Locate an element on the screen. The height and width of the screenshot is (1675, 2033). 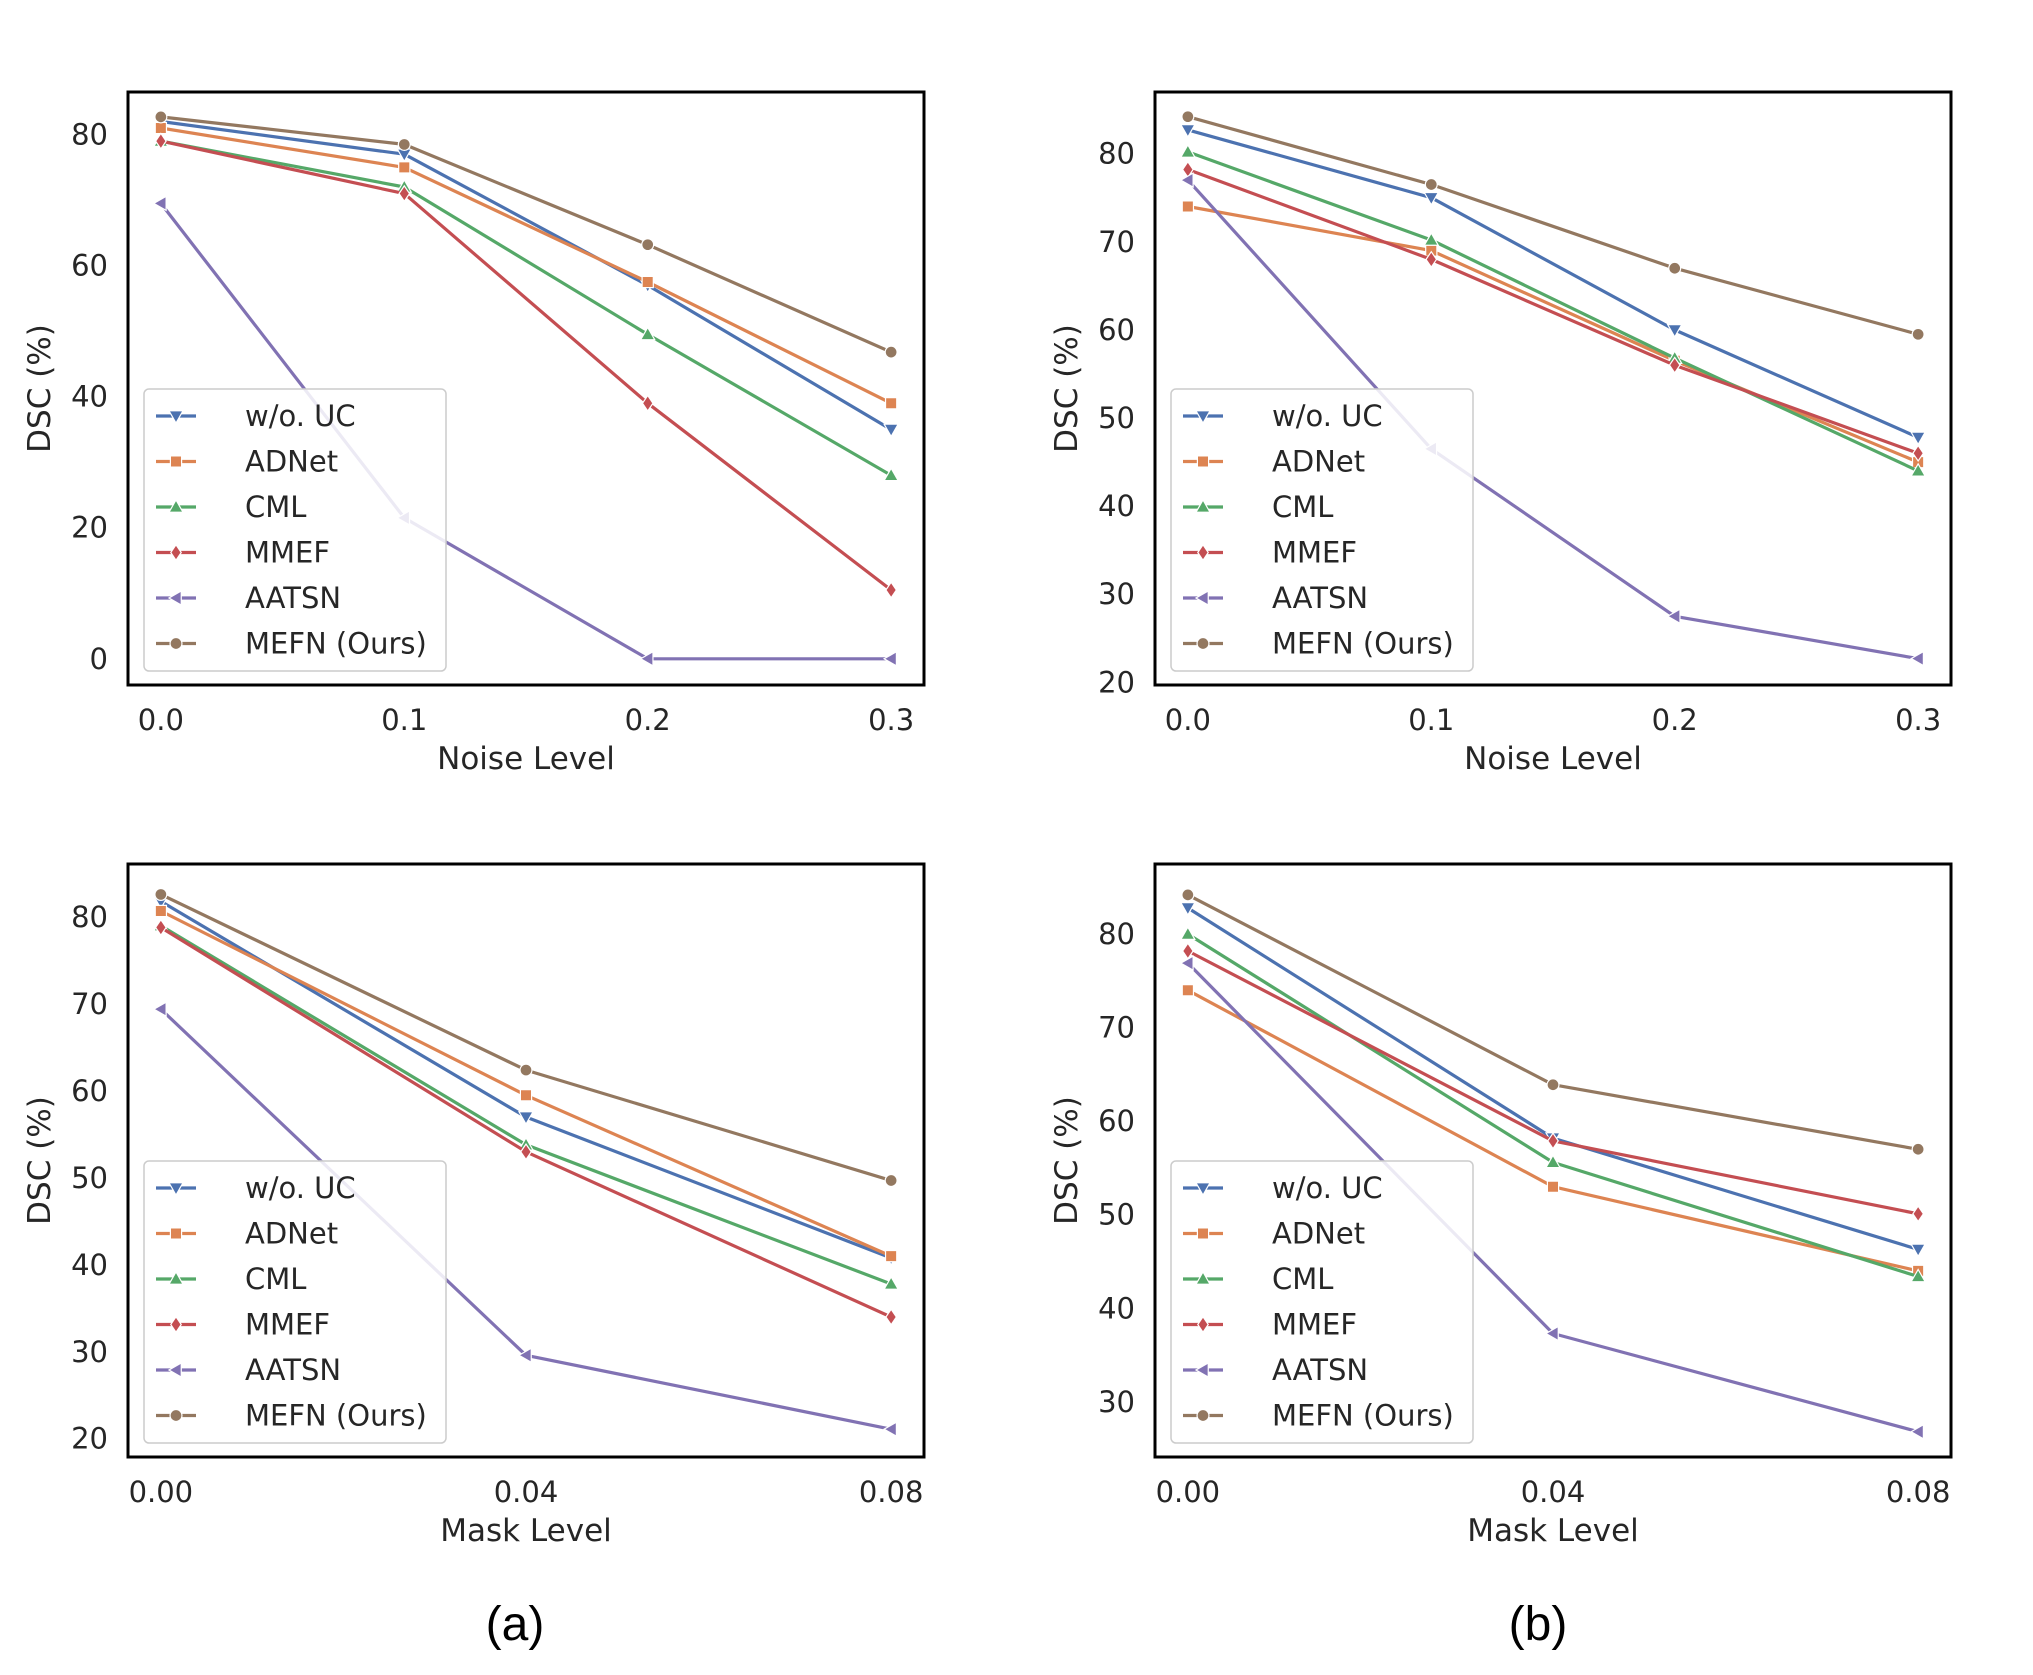
x-tick-label: 0.00 is located at coordinates (161, 1492).